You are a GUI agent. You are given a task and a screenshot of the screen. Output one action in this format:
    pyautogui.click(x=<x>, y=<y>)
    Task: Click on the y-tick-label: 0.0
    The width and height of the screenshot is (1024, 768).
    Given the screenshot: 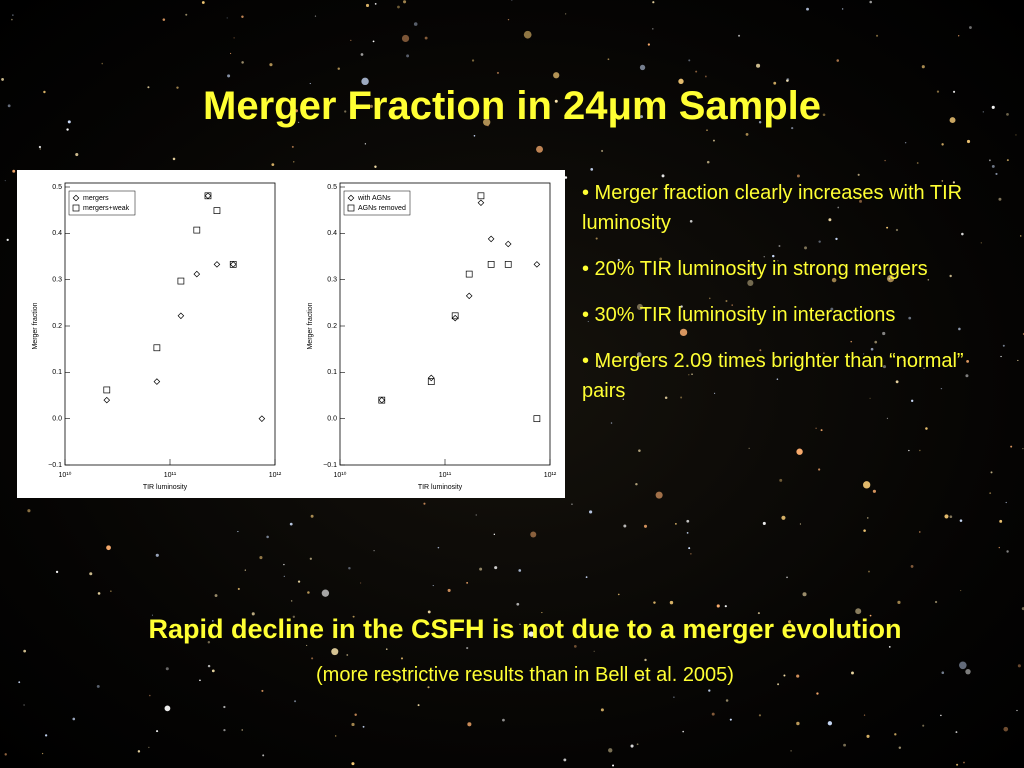 What is the action you would take?
    pyautogui.click(x=332, y=419)
    